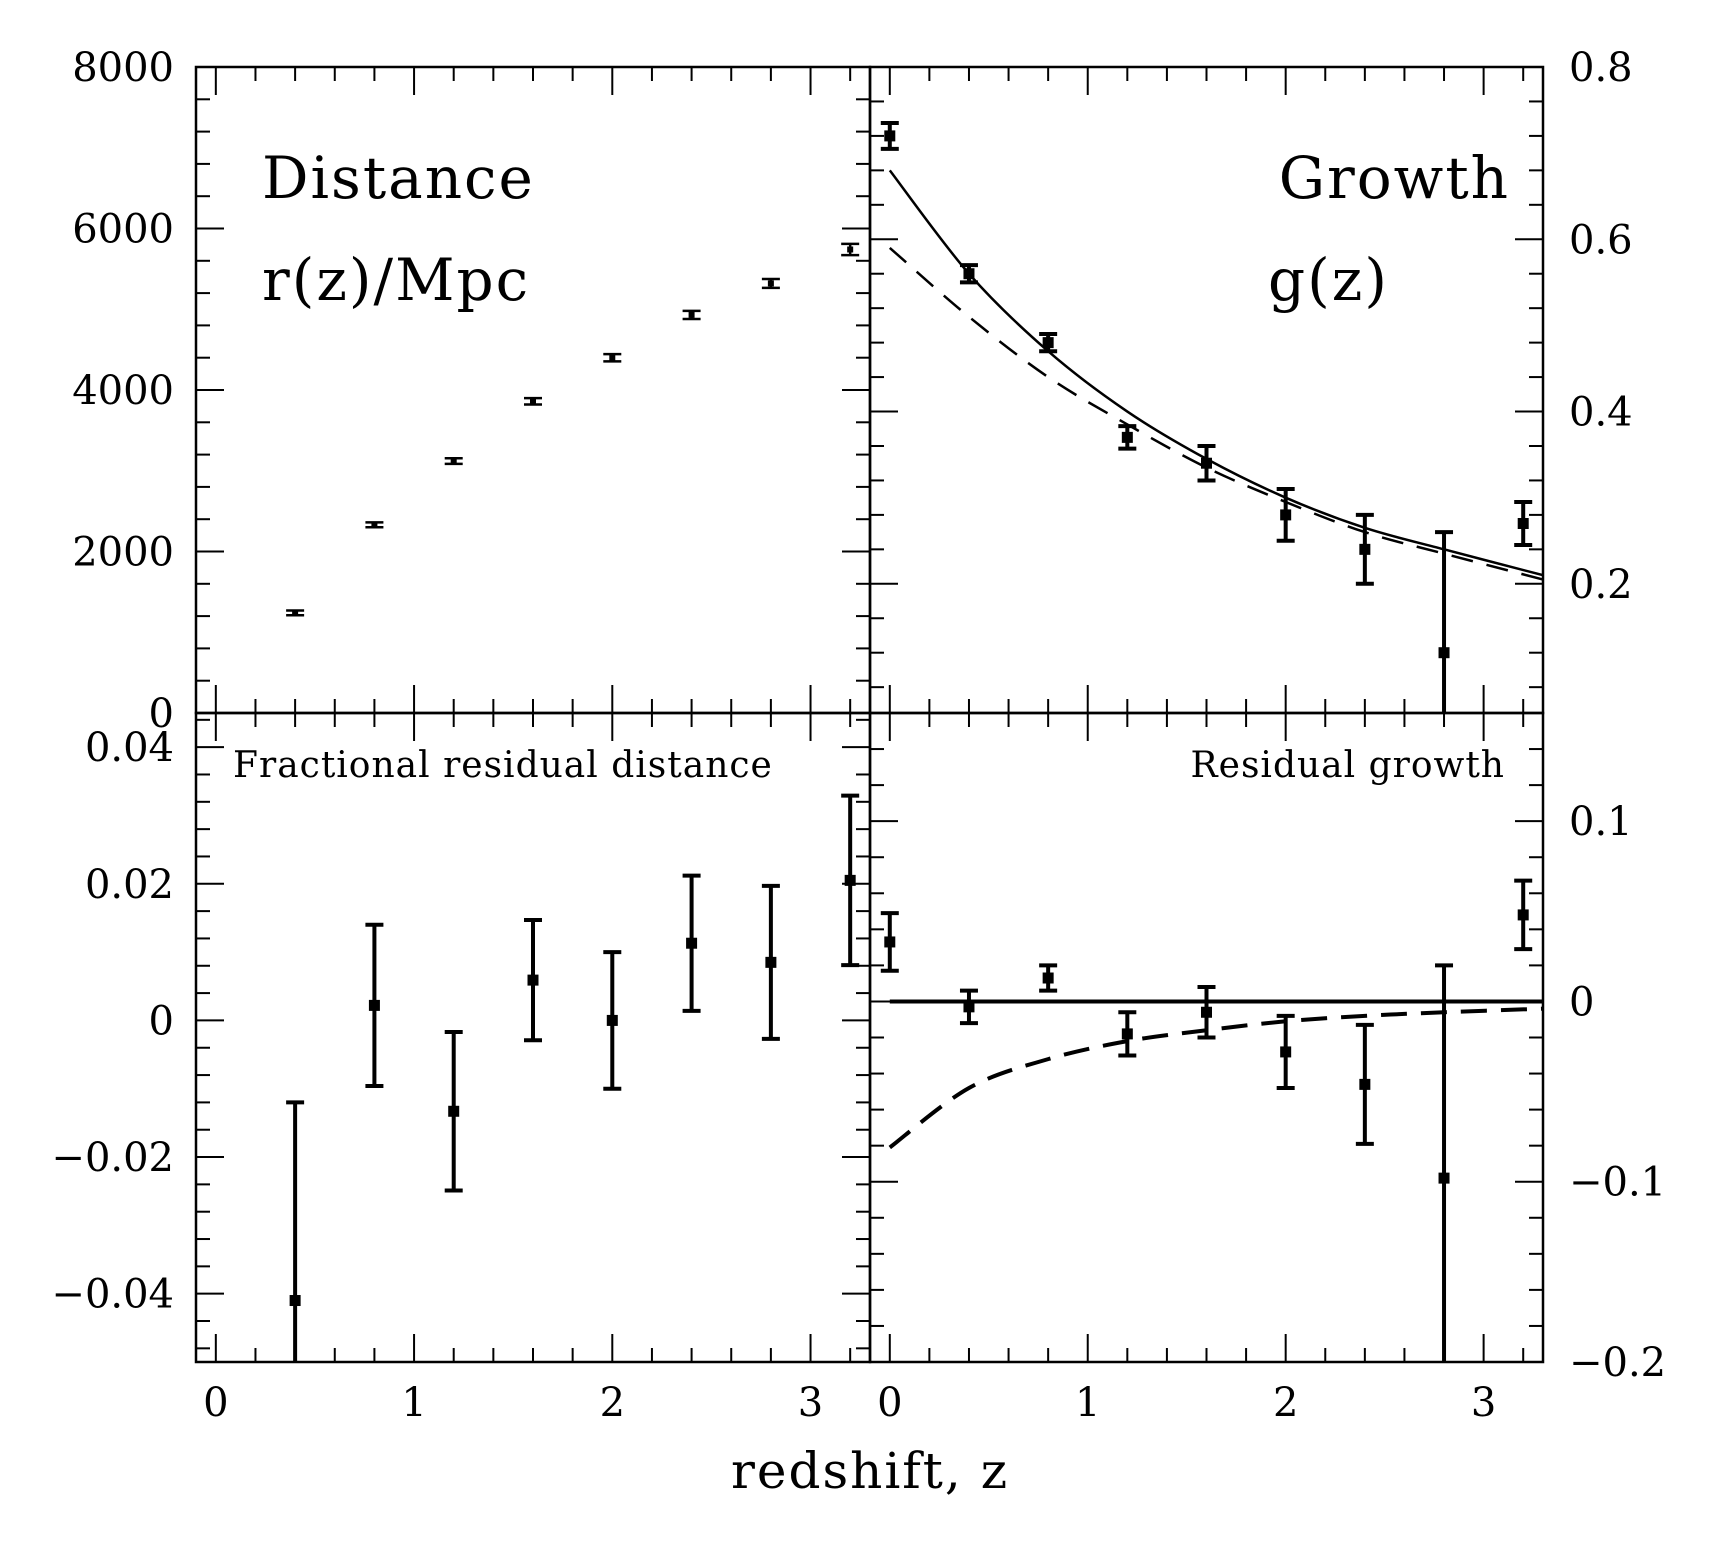 The height and width of the screenshot is (1560, 1736). Describe the element at coordinates (161, 714) in the screenshot. I see `distance-y-tick-label: 0` at that location.